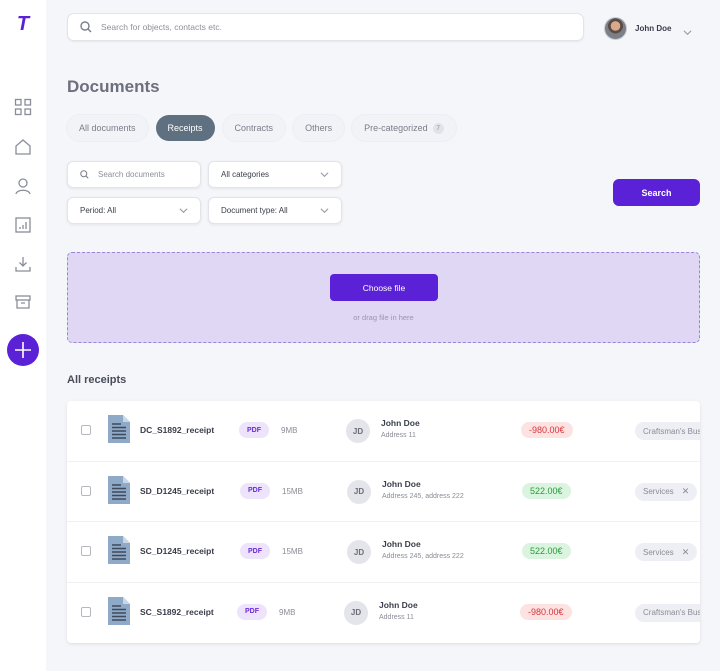  What do you see at coordinates (653, 28) in the screenshot?
I see `user-name: John Doe` at bounding box center [653, 28].